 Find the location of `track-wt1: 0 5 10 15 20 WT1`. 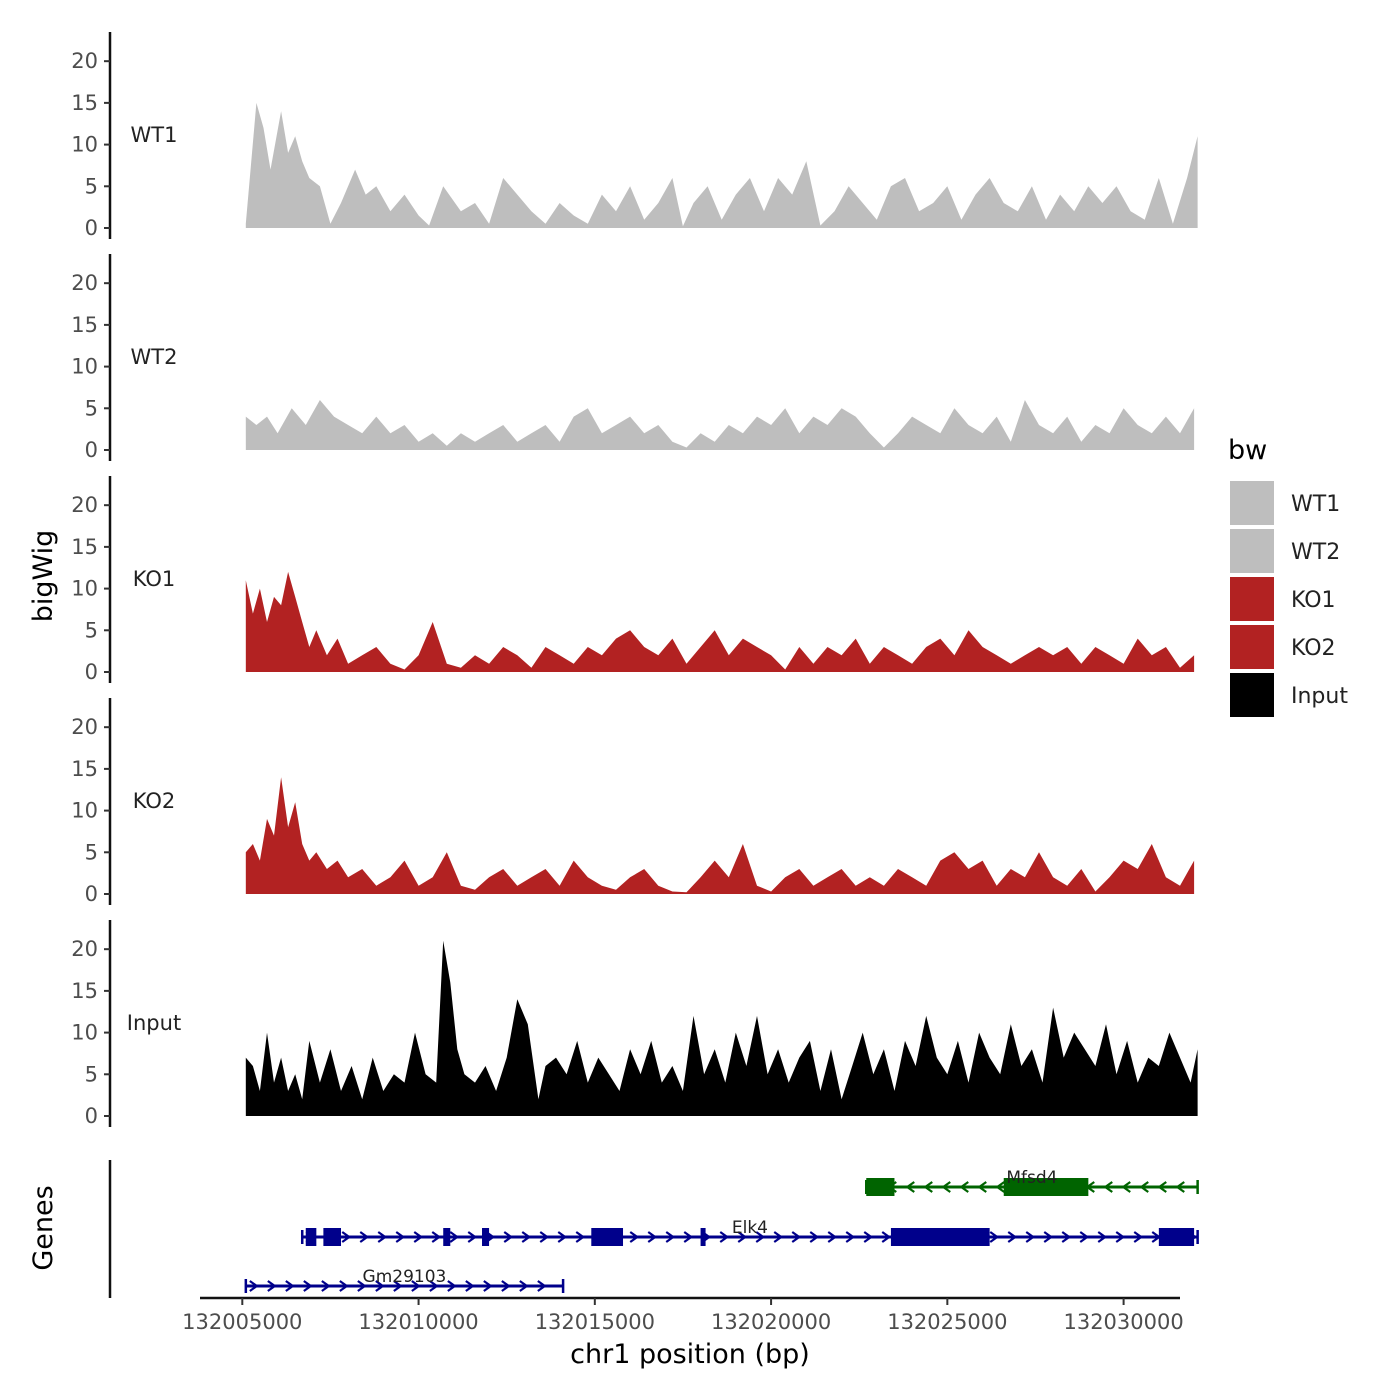

track-wt1: 0 5 10 15 20 WT1 is located at coordinates (634, 136).